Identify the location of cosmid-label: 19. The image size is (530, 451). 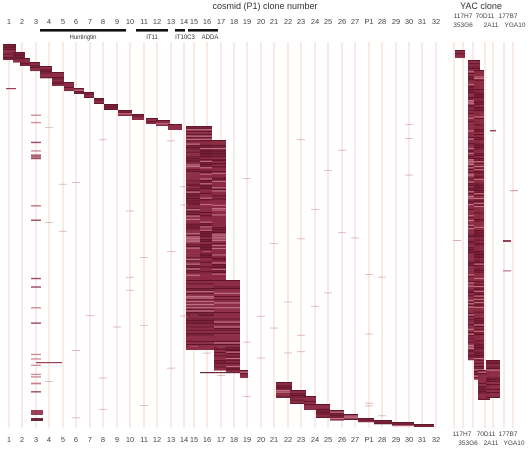
(247, 439).